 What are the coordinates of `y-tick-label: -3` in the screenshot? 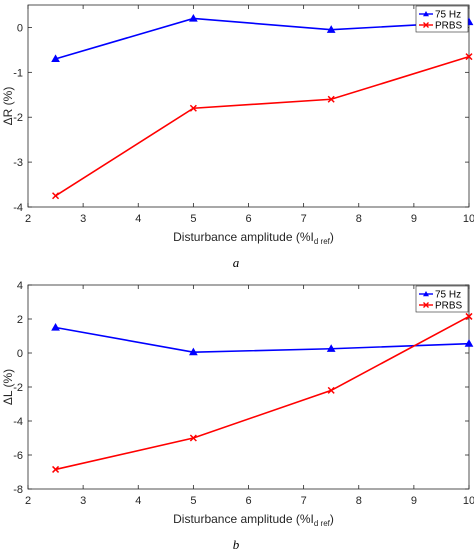 It's located at (18, 163).